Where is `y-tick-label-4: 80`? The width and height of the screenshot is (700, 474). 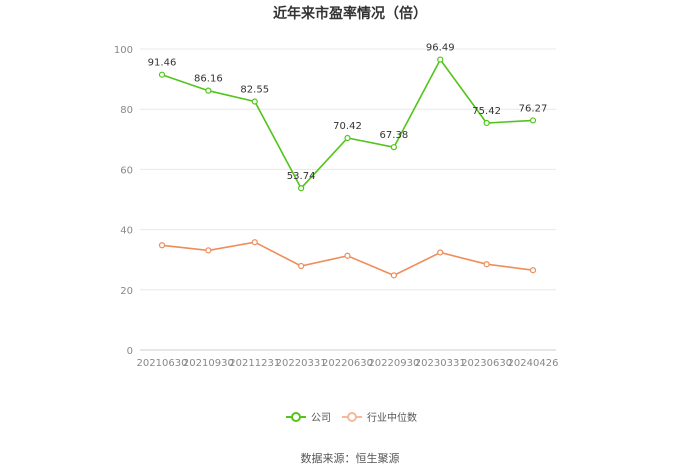 y-tick-label-4: 80 is located at coordinates (126, 110).